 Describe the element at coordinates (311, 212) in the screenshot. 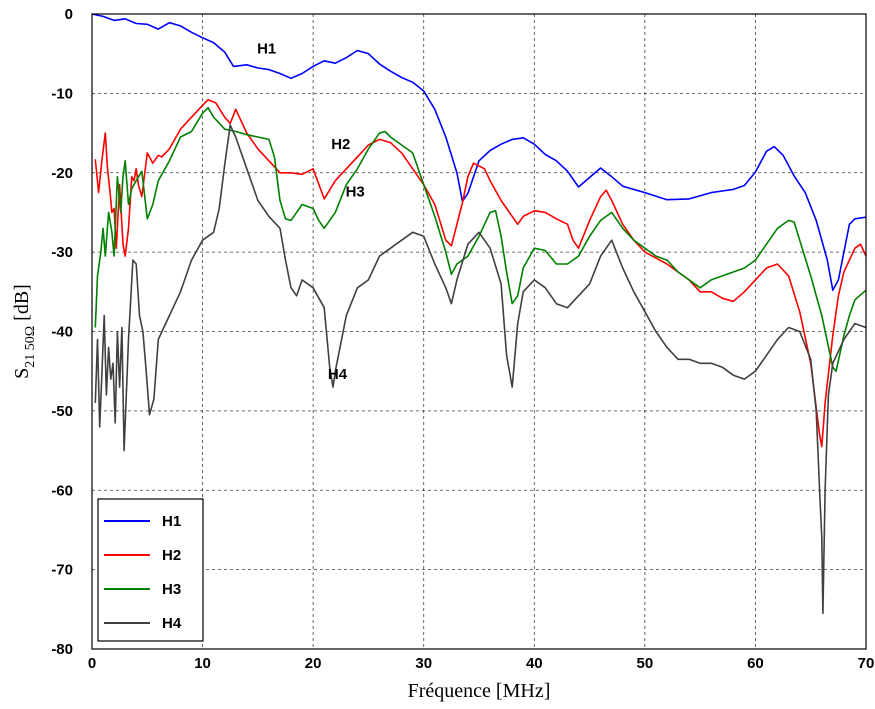

I see `annotations: H1 H2 H3 H4` at that location.